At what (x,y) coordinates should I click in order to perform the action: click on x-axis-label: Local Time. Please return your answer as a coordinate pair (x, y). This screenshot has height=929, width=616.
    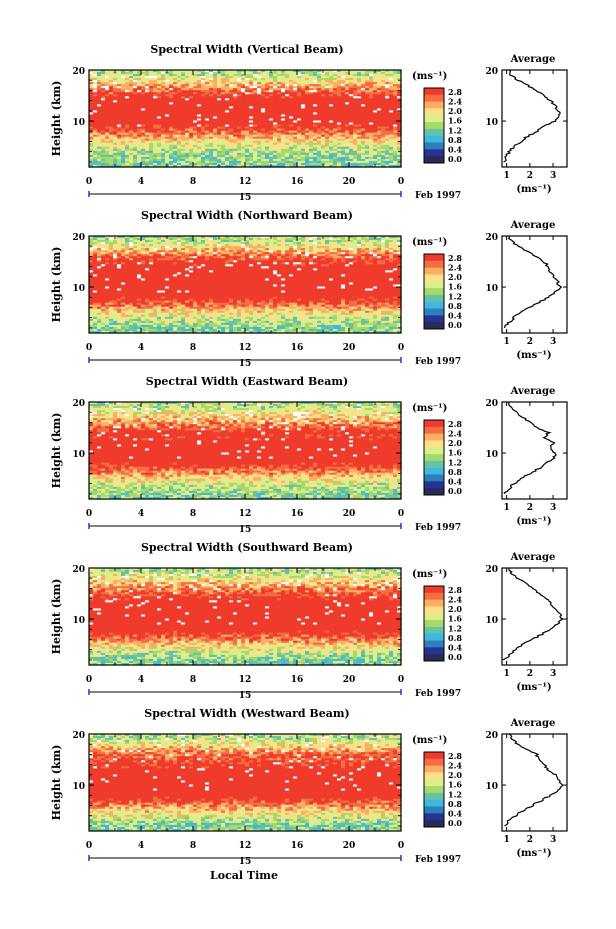
    Looking at the image, I should click on (244, 875).